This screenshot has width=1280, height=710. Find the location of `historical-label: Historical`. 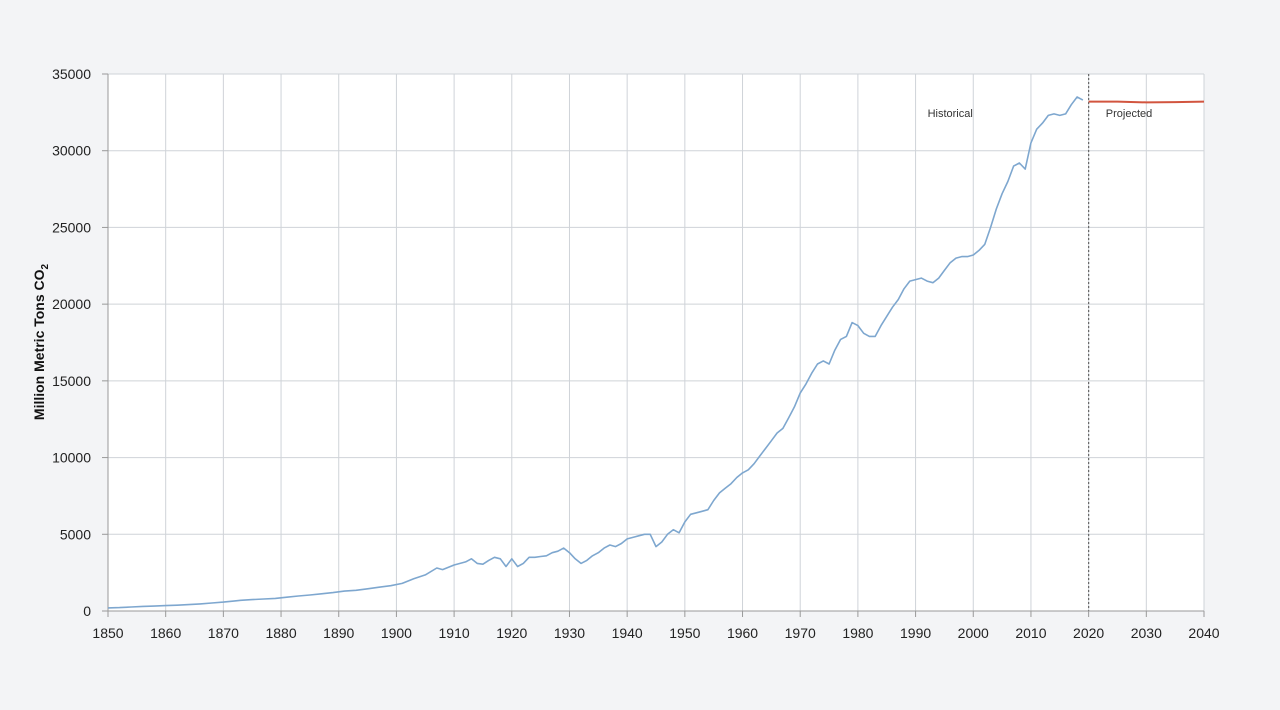

historical-label: Historical is located at coordinates (950, 114).